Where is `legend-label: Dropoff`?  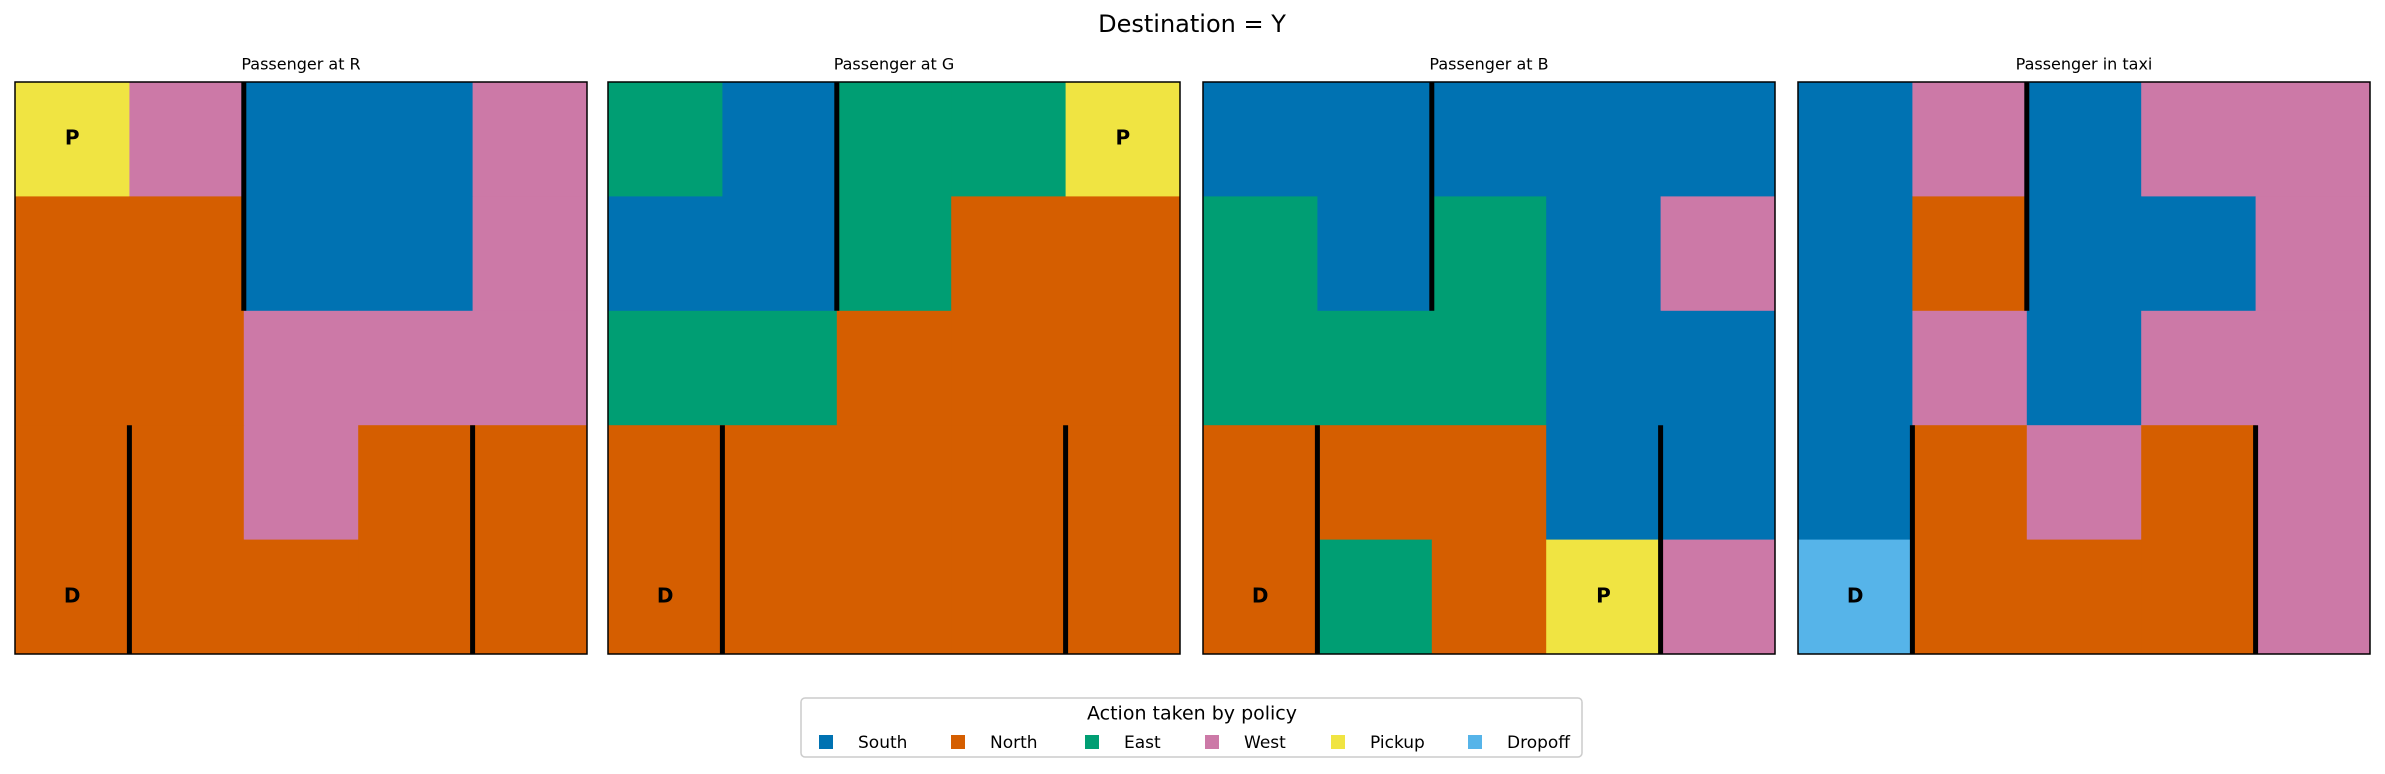 legend-label: Dropoff is located at coordinates (1539, 743).